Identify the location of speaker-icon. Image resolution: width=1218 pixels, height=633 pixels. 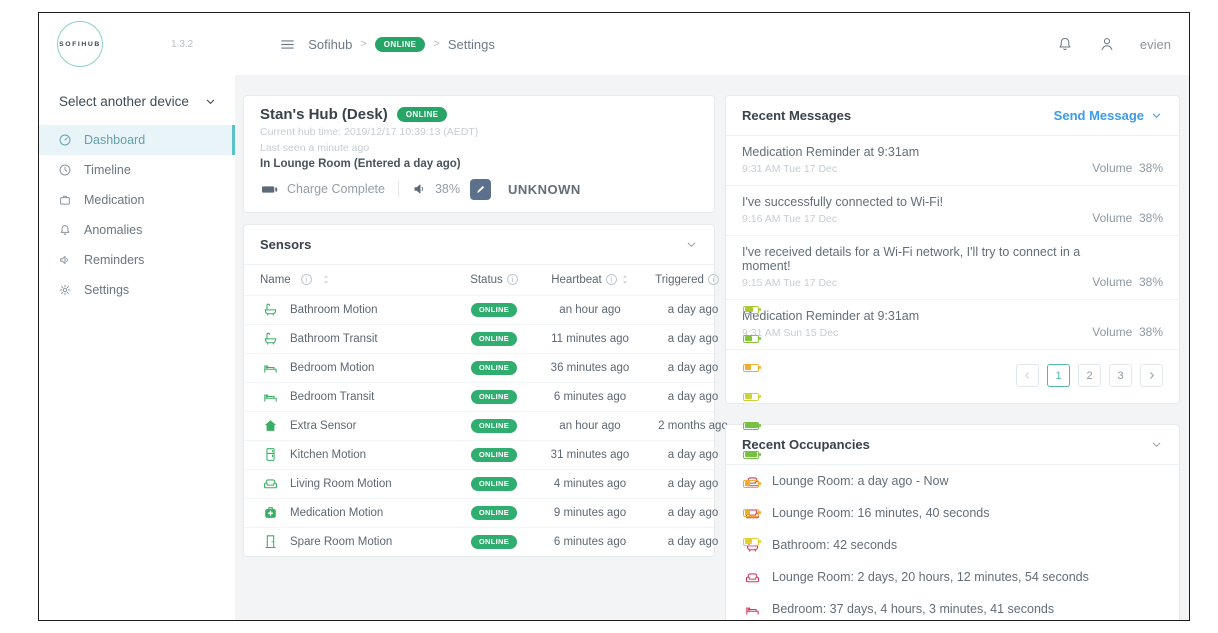
(65, 260).